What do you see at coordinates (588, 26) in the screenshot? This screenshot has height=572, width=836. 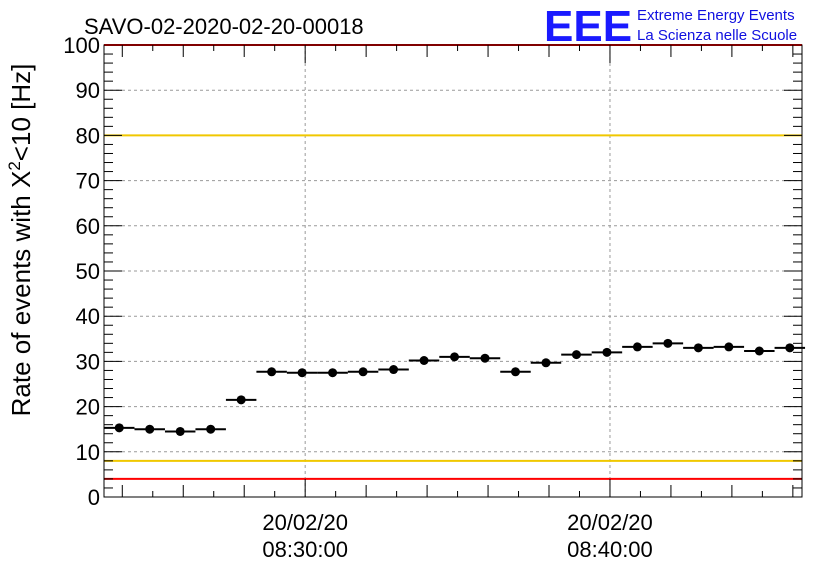 I see `logo-mark: EEE` at bounding box center [588, 26].